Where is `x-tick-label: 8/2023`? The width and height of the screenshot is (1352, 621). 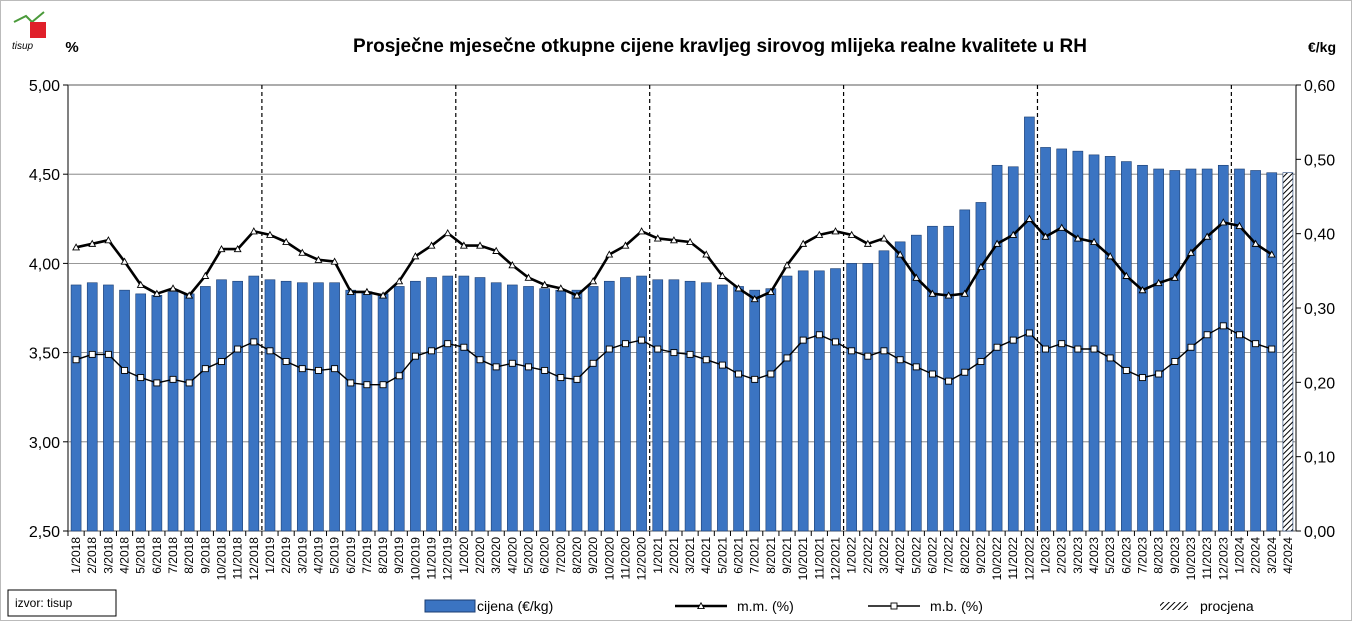 x-tick-label: 8/2023 is located at coordinates (1159, 555).